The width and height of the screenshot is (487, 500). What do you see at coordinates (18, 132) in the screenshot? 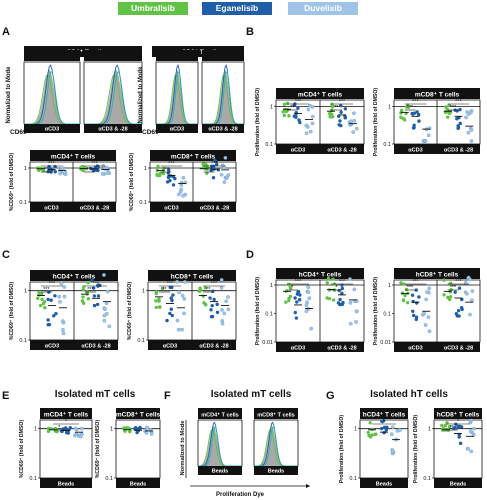
I see `a-xlabel-cd69: CD69` at bounding box center [18, 132].